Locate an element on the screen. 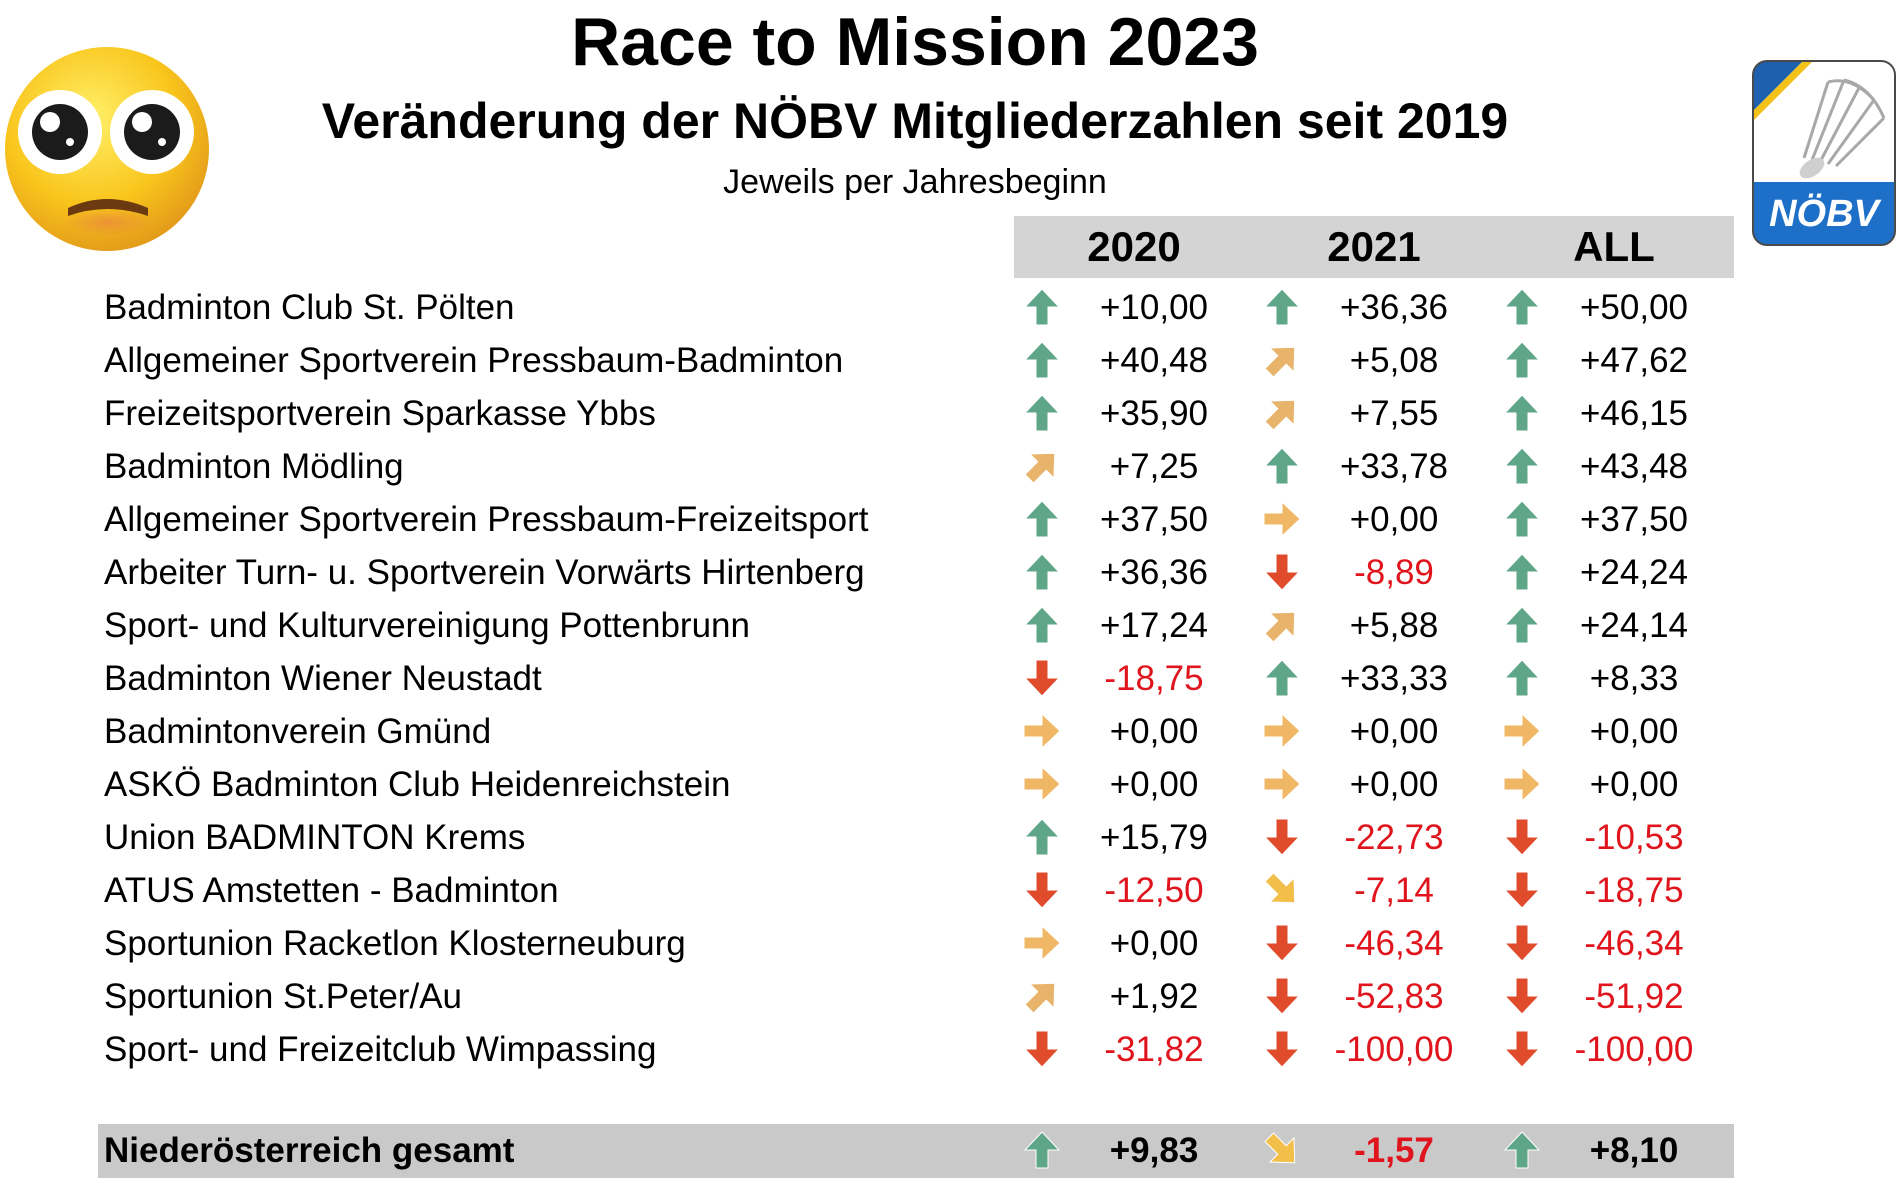 The width and height of the screenshot is (1898, 1179). total-row-bar is located at coordinates (916, 1151).